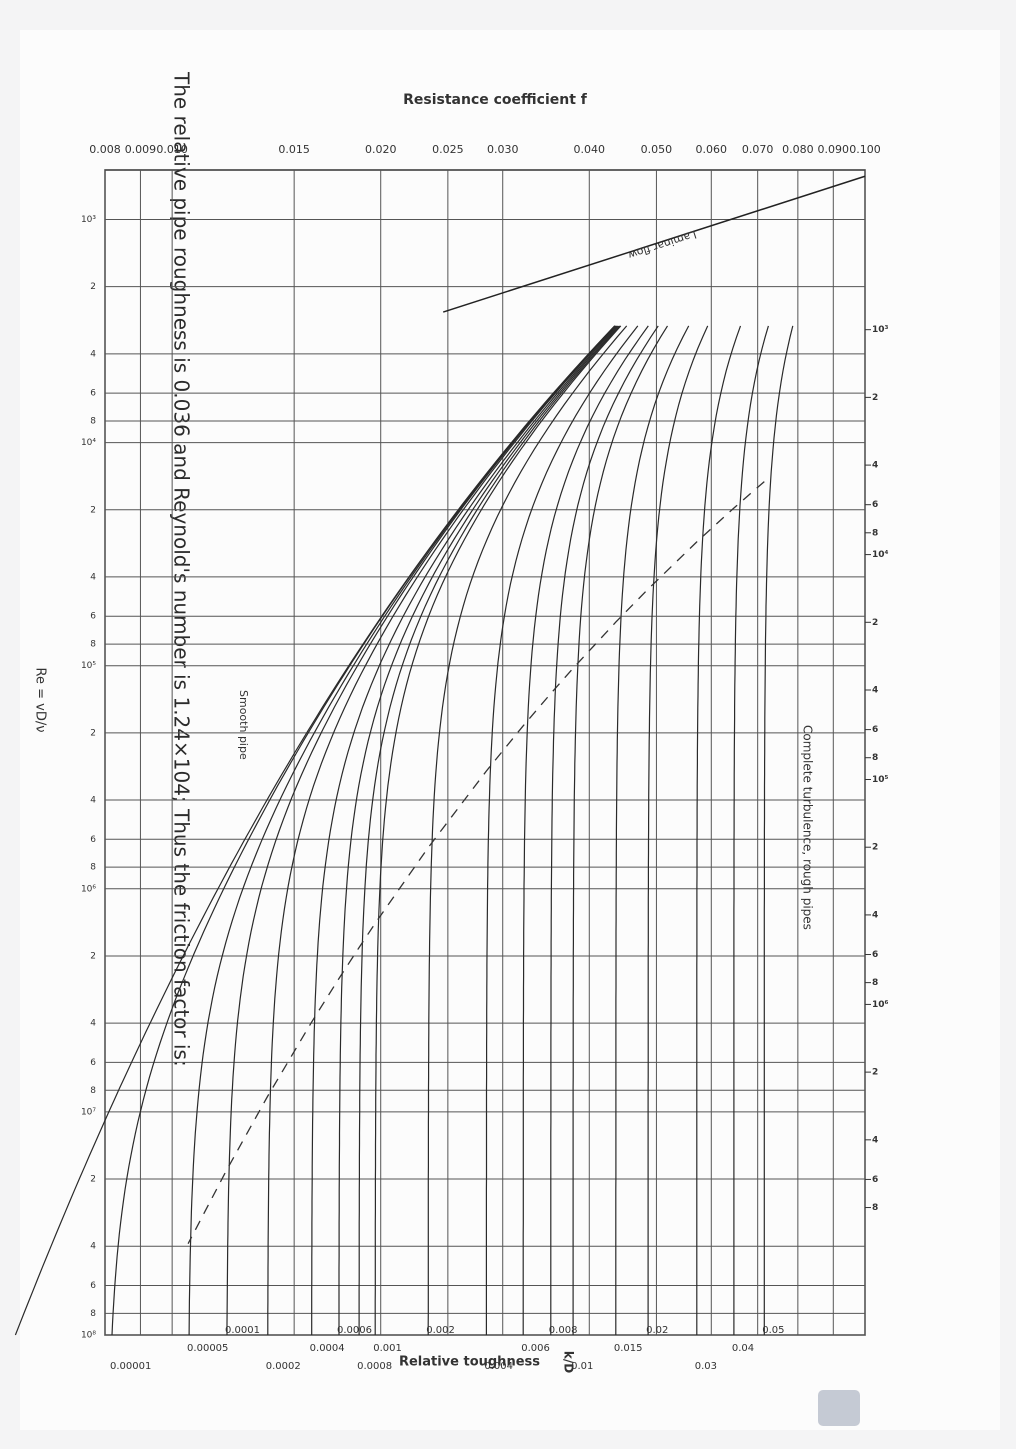 The height and width of the screenshot is (1449, 1016). I want to click on x2-tick-label: 10³, so click(880, 330).